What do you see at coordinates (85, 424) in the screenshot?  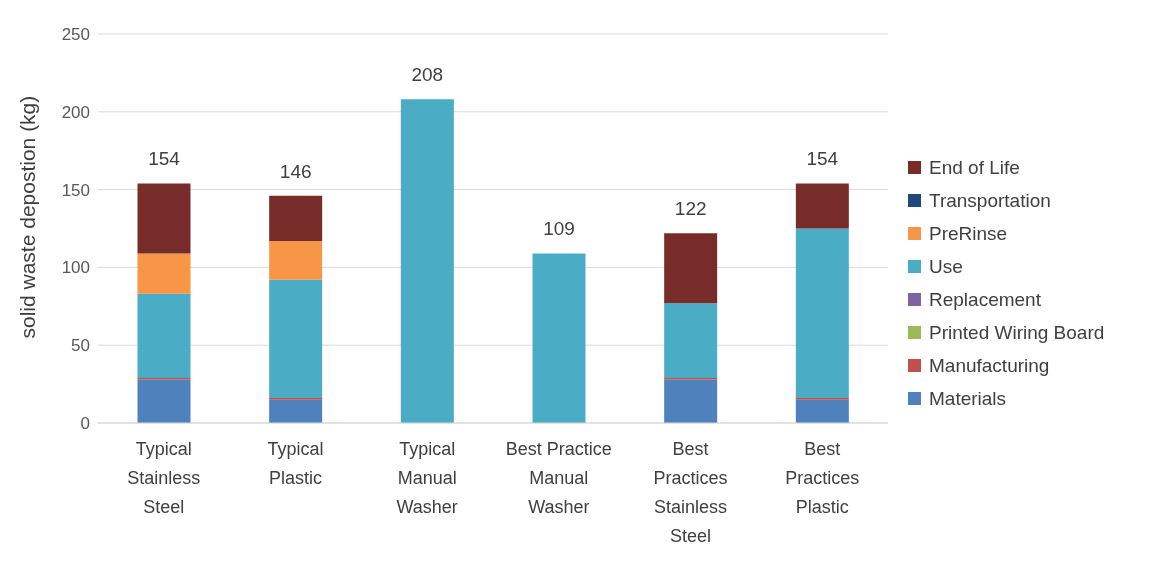 I see `y-tick-label: 0` at bounding box center [85, 424].